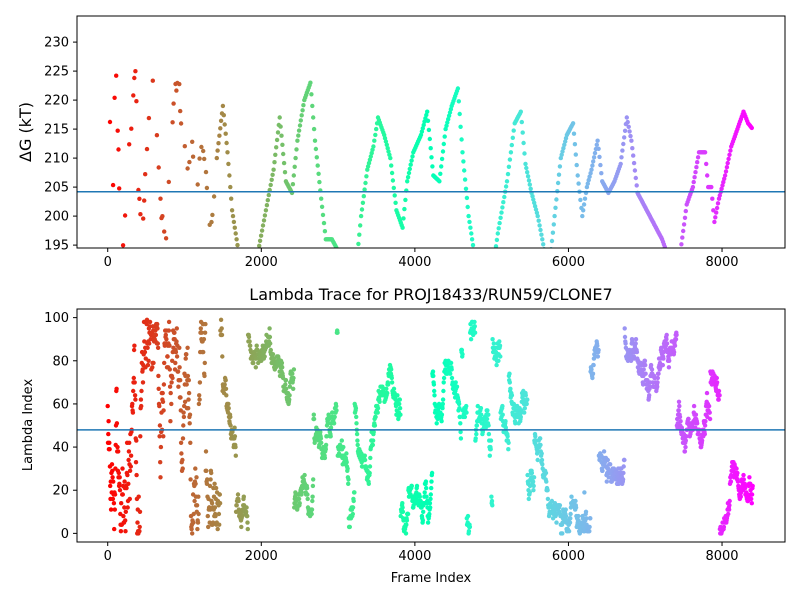  What do you see at coordinates (430, 294) in the screenshot?
I see `lambda-chart-title: Lambda Trace for PROJ18433/RUN59/CLONE7` at bounding box center [430, 294].